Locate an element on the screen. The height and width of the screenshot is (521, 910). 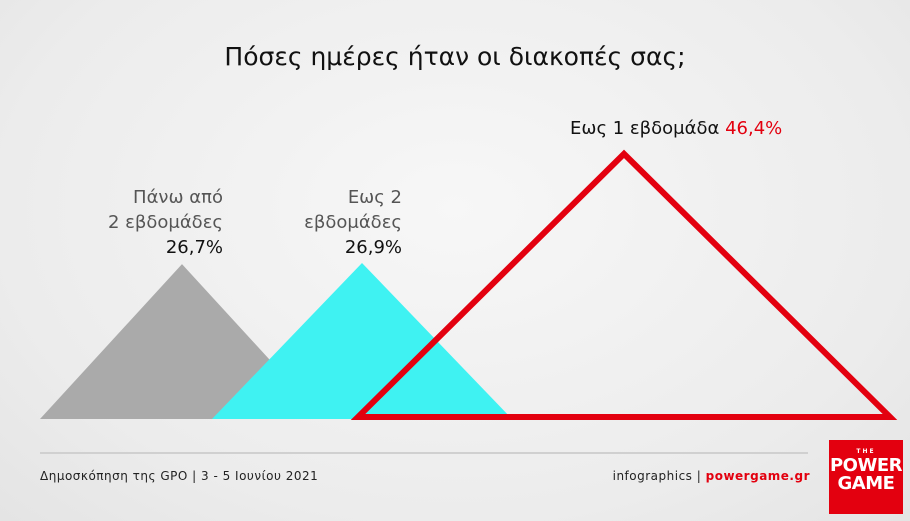
label-up-to-2-weeks-line2: εβδομάδες is located at coordinates (353, 222).